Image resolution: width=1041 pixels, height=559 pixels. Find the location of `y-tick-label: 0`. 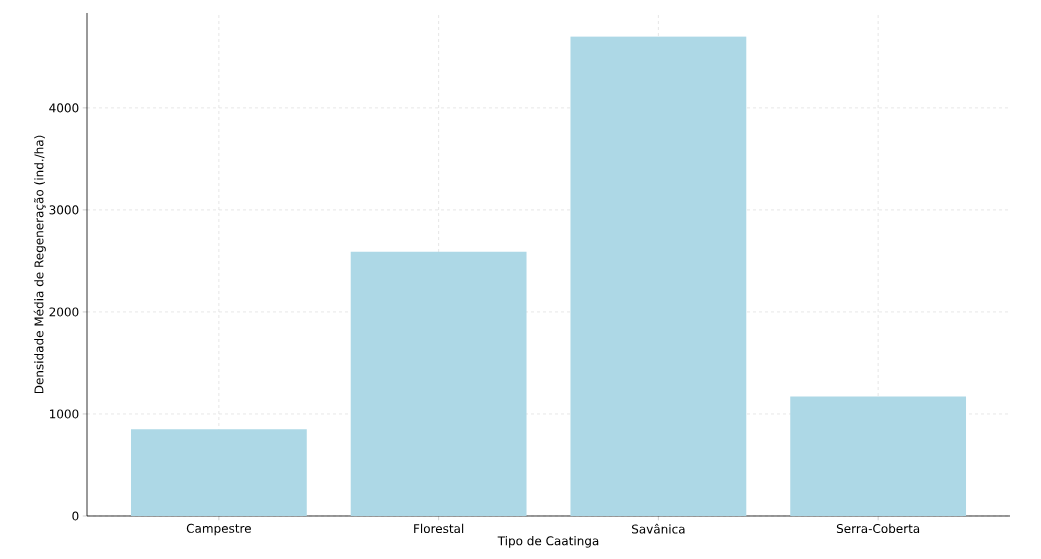

y-tick-label: 0 is located at coordinates (75, 516).